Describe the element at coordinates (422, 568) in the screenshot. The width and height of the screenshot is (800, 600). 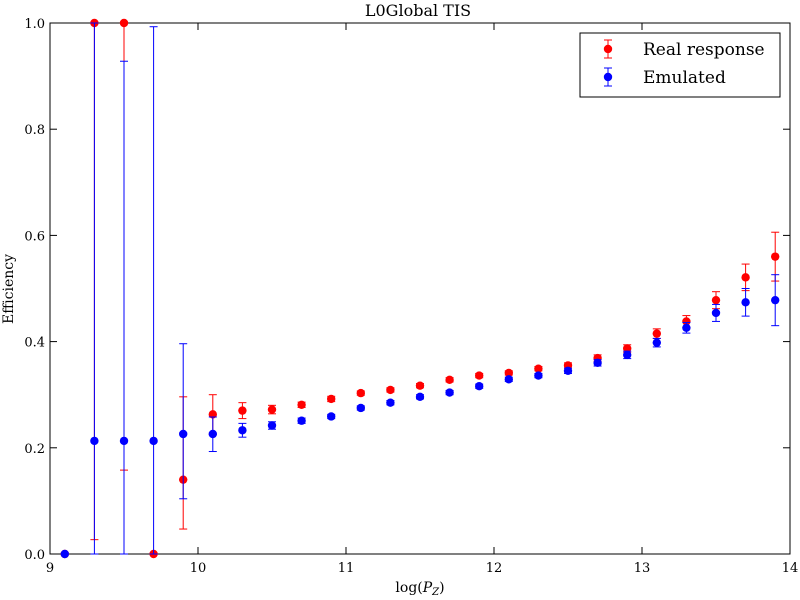
I see `x-tick-labels: 9 10 11 12 13 14` at that location.